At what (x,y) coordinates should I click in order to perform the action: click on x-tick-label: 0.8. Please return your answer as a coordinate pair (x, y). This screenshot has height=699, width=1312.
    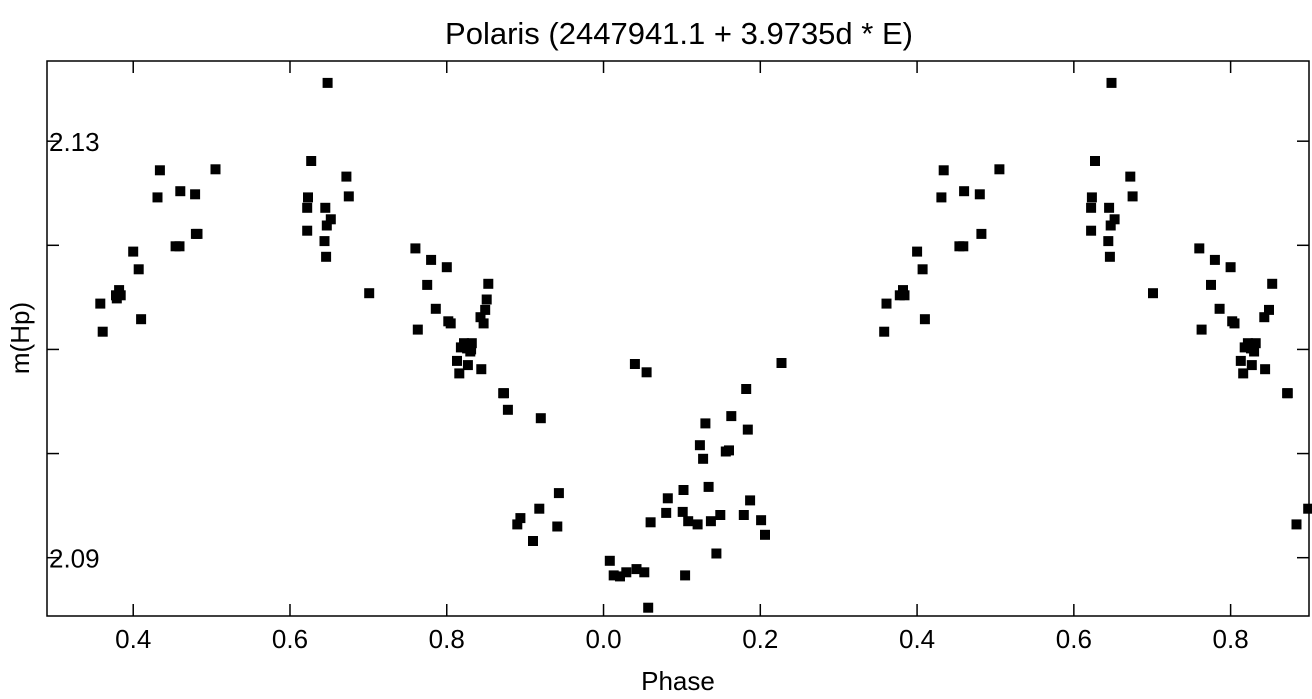
    Looking at the image, I should click on (1231, 639).